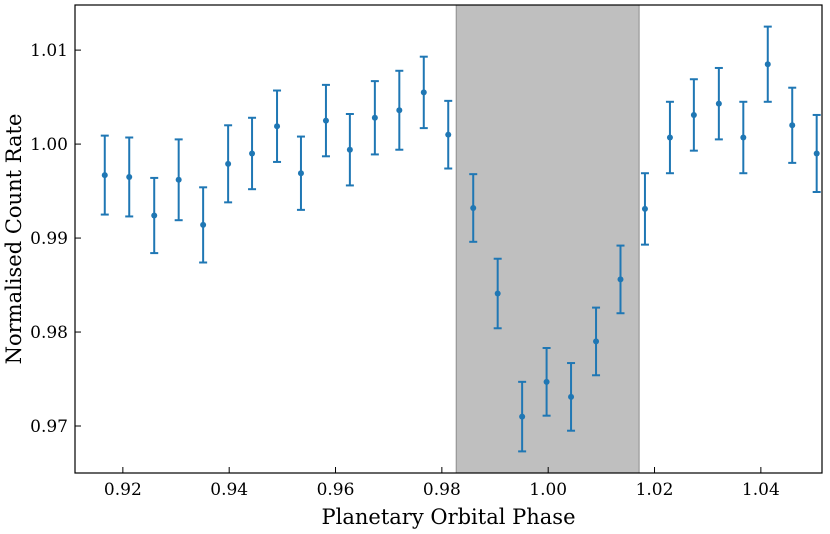 Image resolution: width=830 pixels, height=534 pixels. What do you see at coordinates (229, 490) in the screenshot?
I see `x-tick-label: 0.94` at bounding box center [229, 490].